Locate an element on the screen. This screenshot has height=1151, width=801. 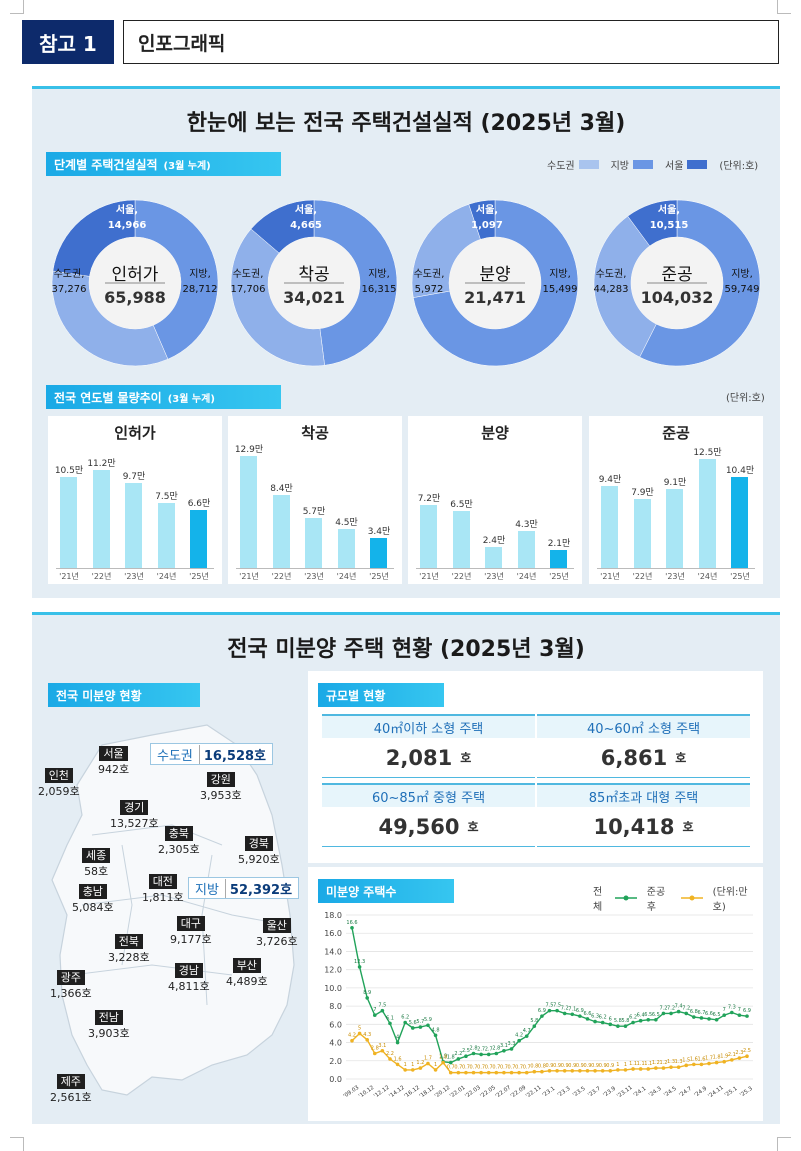
size-value: 10,418 호 is located at coordinates (643, 827).